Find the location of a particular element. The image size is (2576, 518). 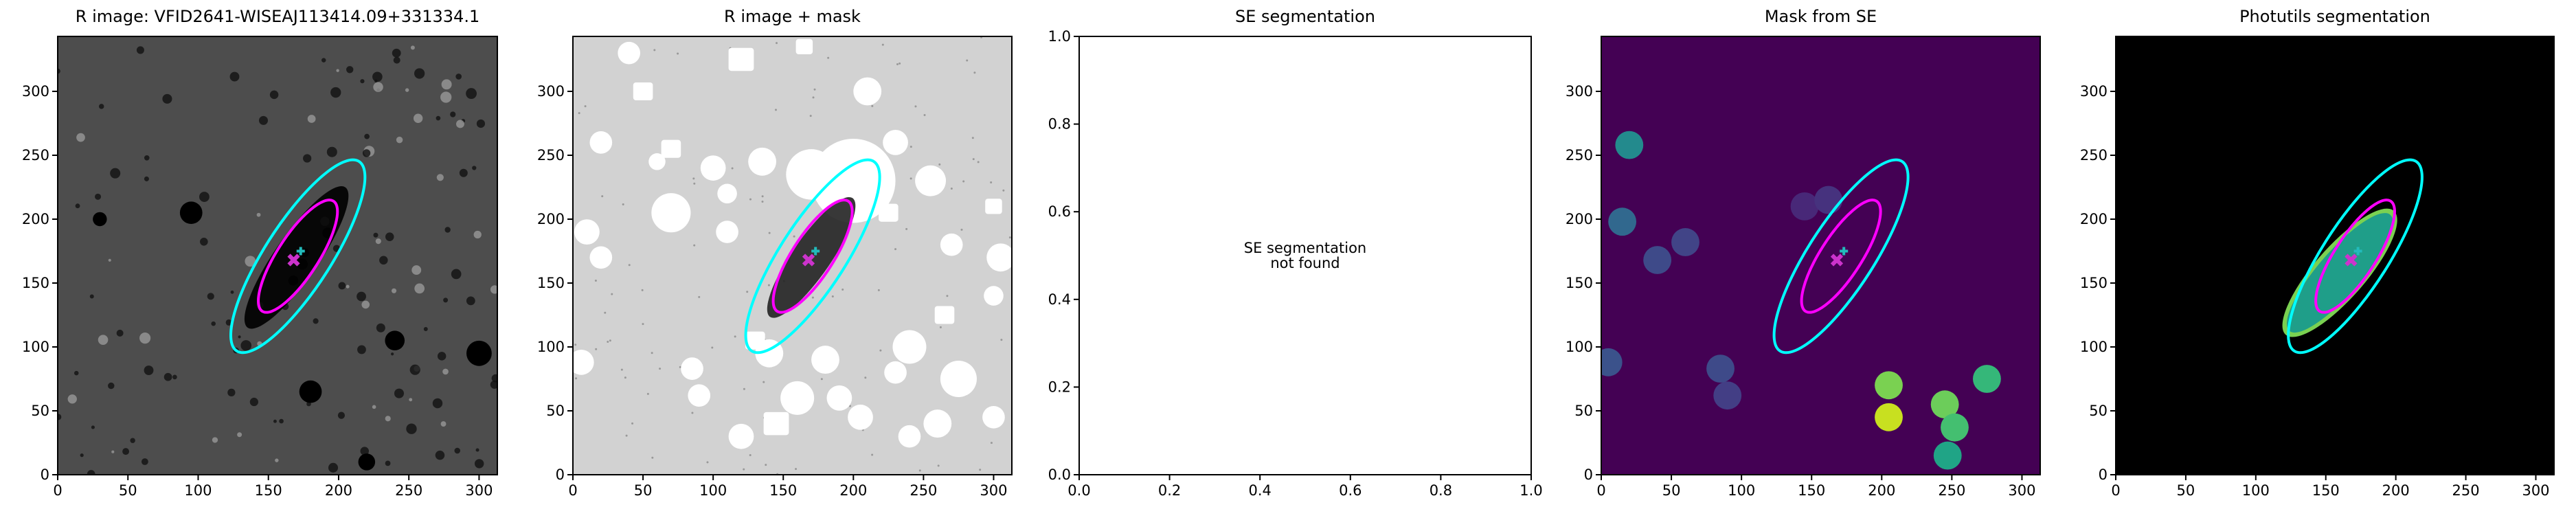

y-tick-label: 150 is located at coordinates (2094, 283).